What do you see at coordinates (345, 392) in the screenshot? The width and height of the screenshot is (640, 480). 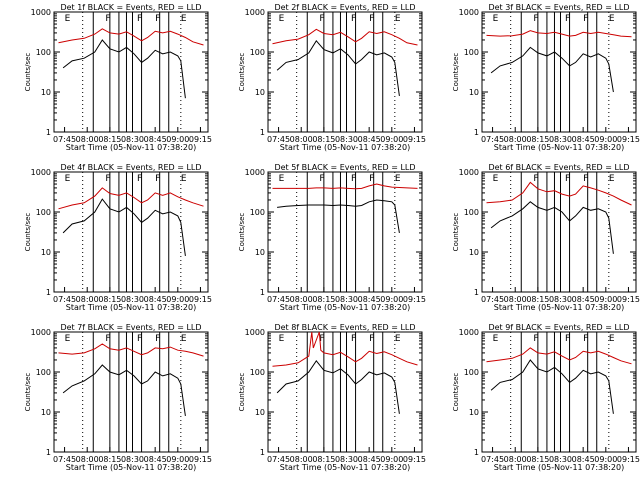 I see `plot-frame` at bounding box center [345, 392].